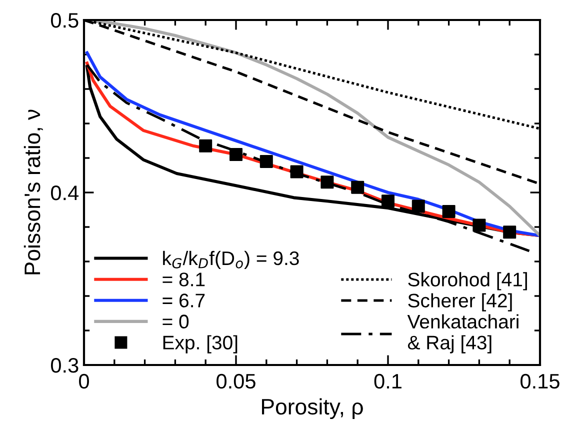 The width and height of the screenshot is (562, 423). What do you see at coordinates (231, 259) in the screenshot?
I see `legend-label: k$_{G}$/k$_{D}$f(D$_{o}$) = 9.3` at bounding box center [231, 259].